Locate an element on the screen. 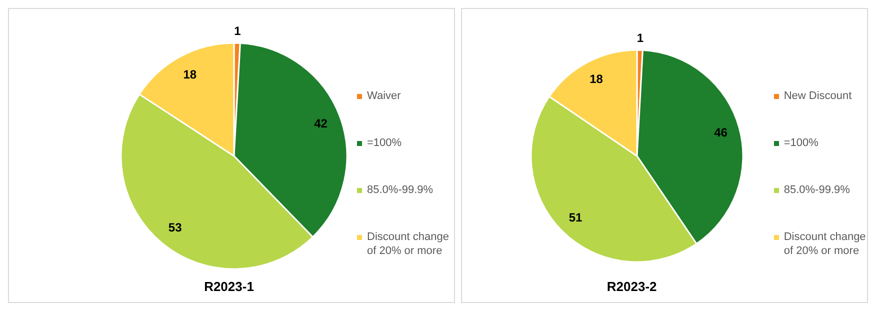 The image size is (876, 325). text: R2023-2 is located at coordinates (632, 286).